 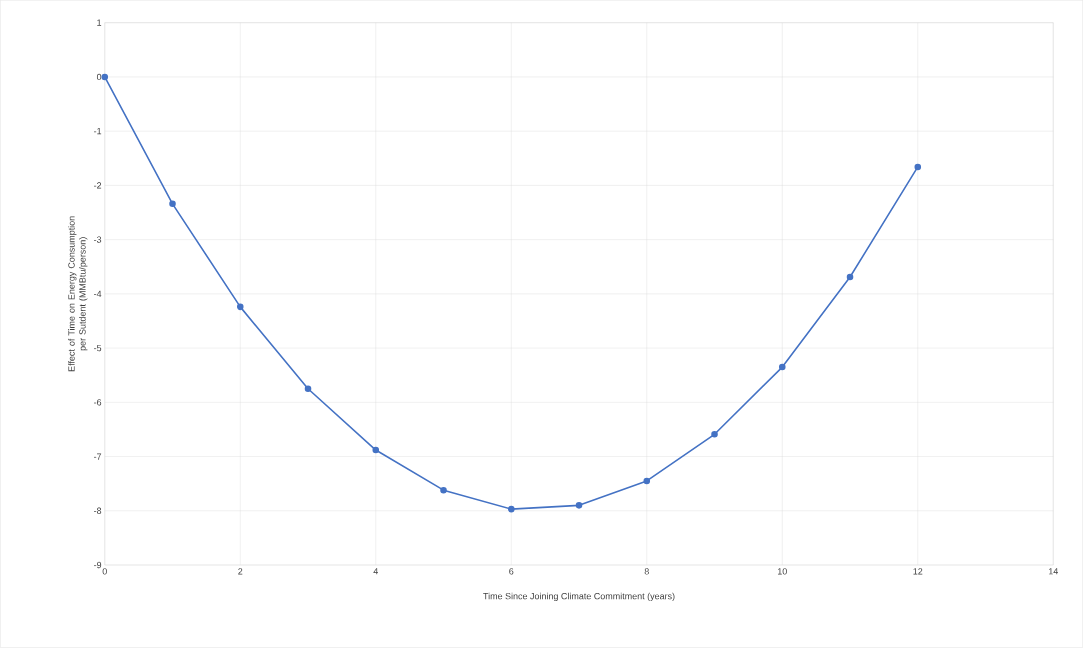 What do you see at coordinates (98, 294) in the screenshot?
I see `y-tick-label: -4` at bounding box center [98, 294].